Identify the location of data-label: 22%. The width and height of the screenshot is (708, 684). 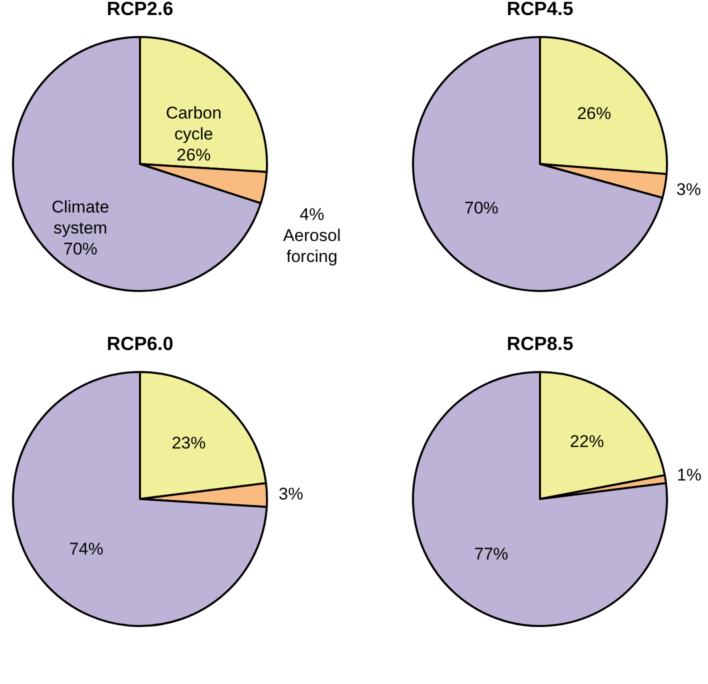
(587, 442).